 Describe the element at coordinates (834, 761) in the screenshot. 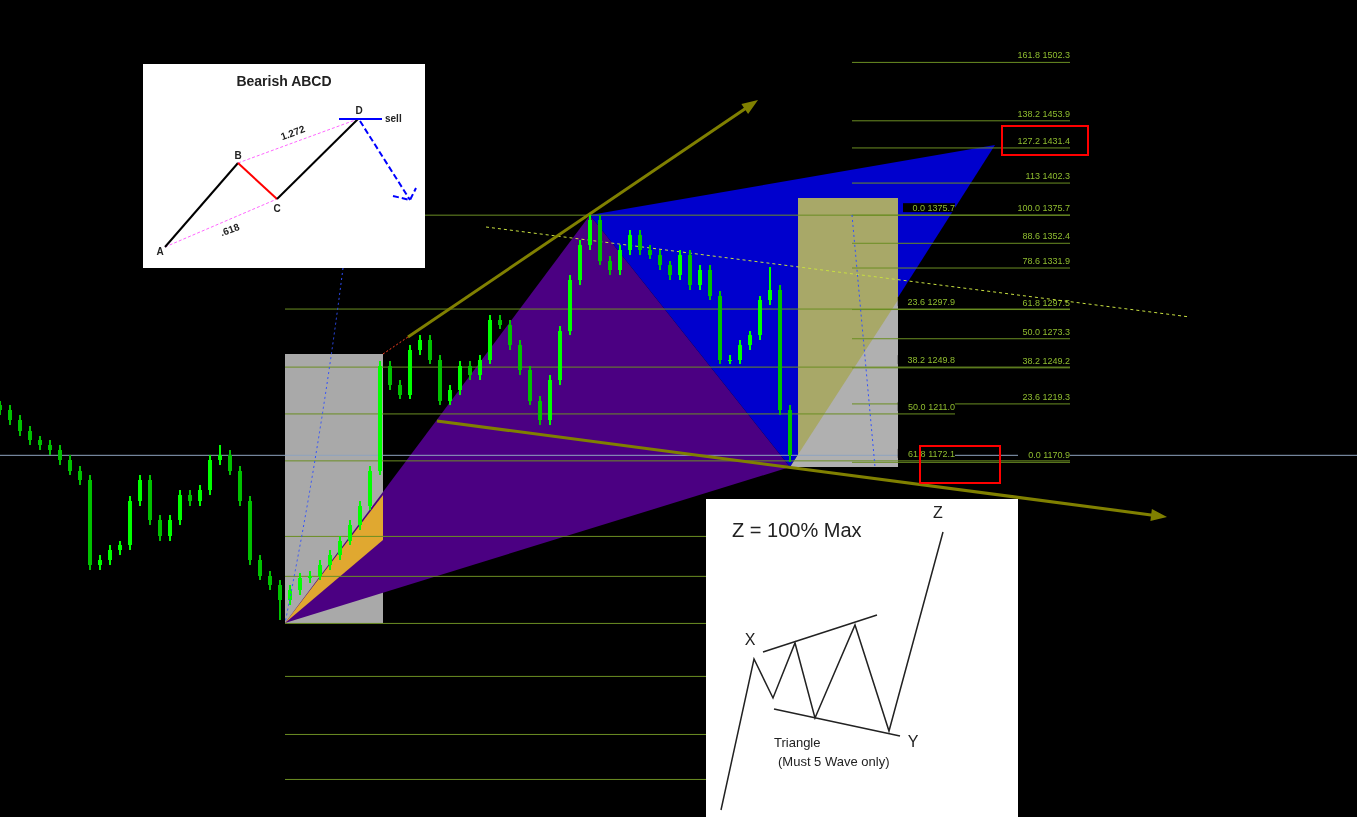

I see `annotation: (Must 5 Wave only)` at that location.